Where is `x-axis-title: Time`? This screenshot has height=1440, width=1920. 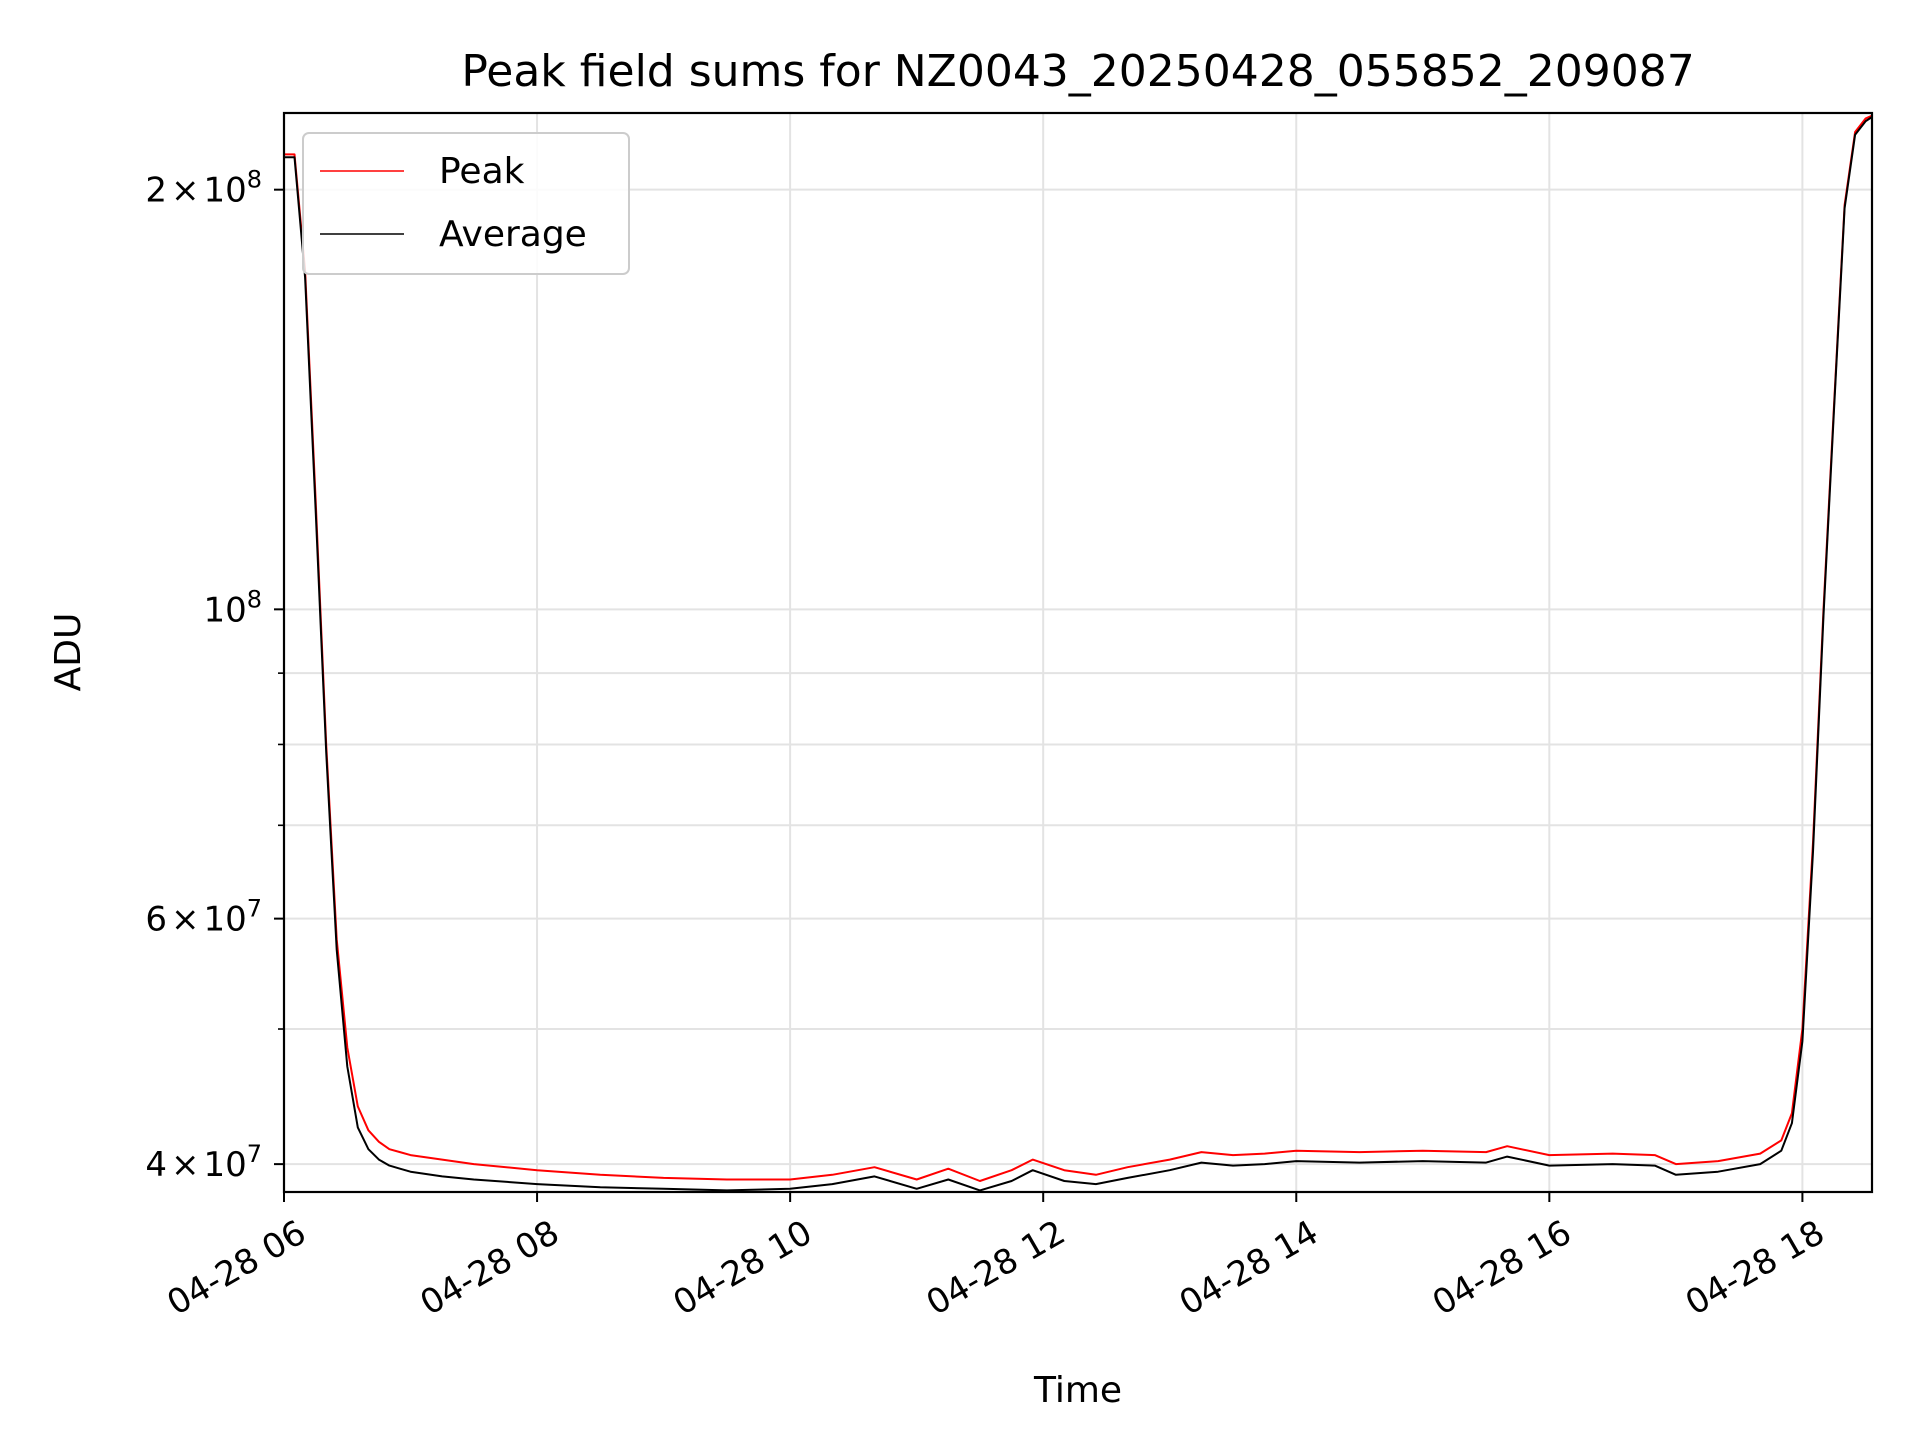
x-axis-title: Time is located at coordinates (1077, 1390).